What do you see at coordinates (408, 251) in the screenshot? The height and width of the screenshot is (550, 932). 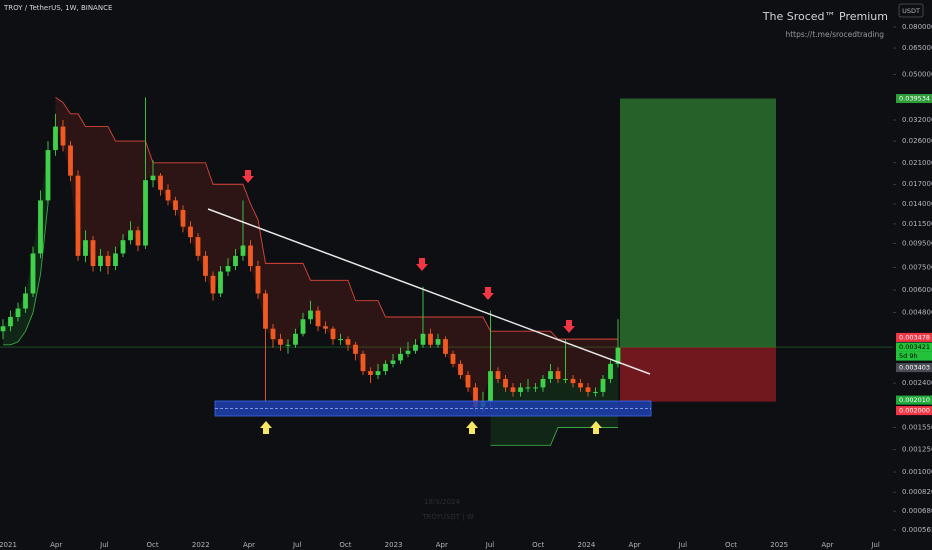 I see `sell-arrows` at bounding box center [408, 251].